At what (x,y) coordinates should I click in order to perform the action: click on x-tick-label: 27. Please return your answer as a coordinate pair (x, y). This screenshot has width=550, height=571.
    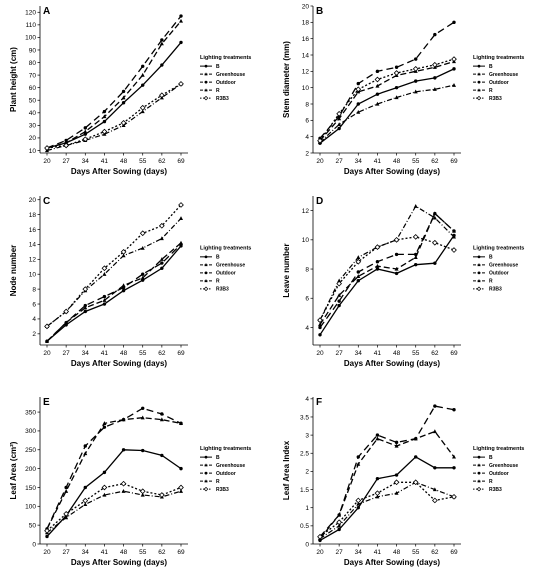
    Looking at the image, I should click on (340, 353).